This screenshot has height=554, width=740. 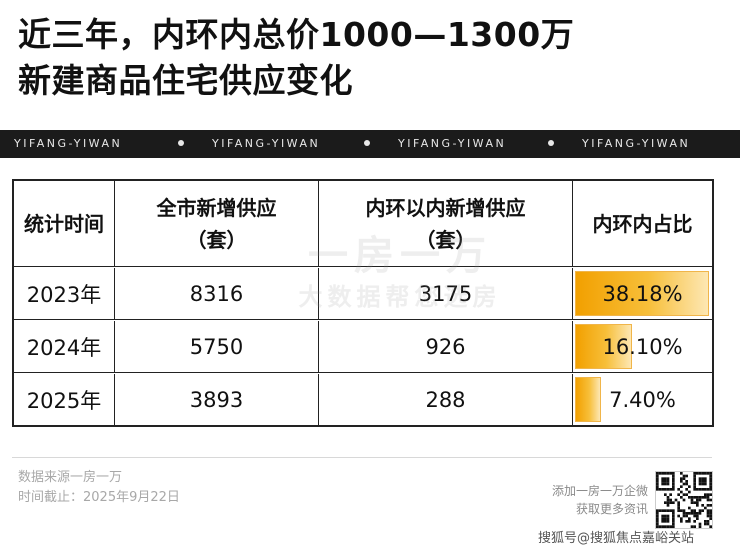 I want to click on cell-inner-share: 7.40%, so click(x=642, y=399).